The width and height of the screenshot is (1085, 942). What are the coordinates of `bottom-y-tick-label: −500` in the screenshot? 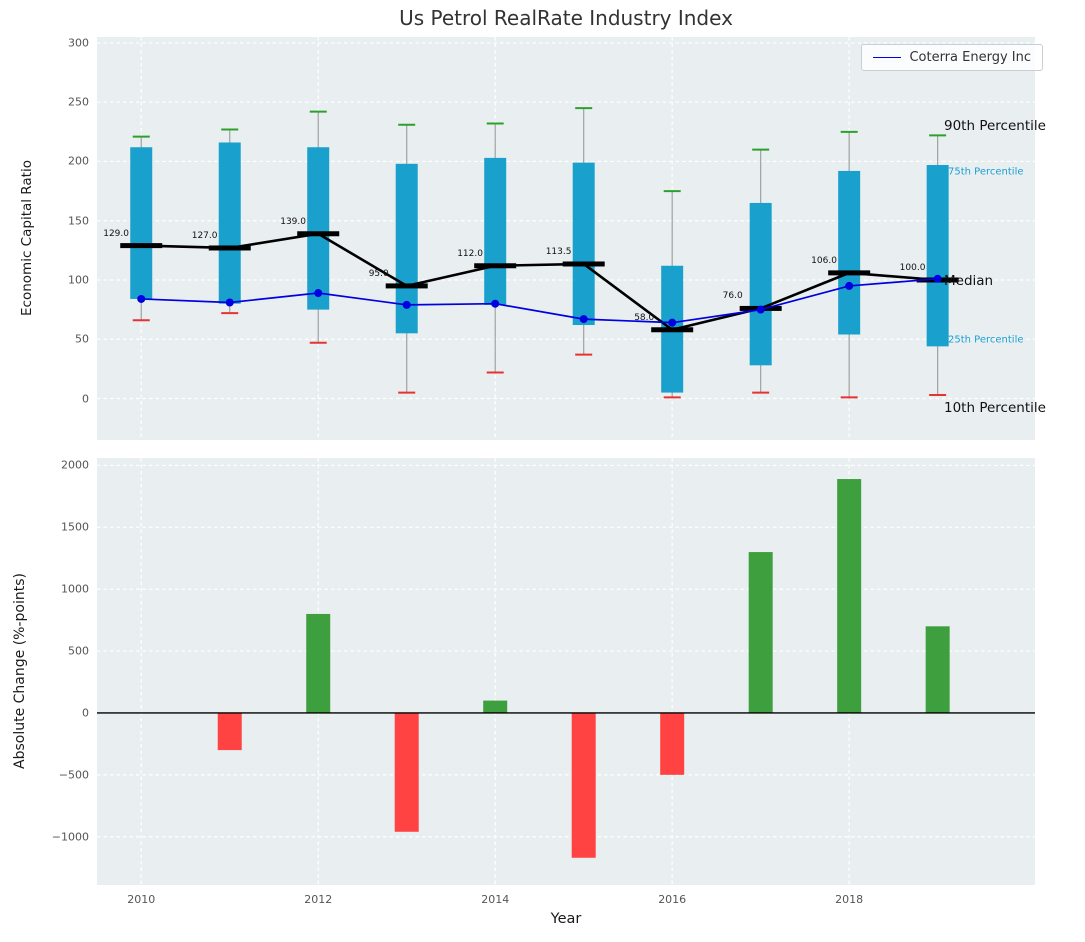 It's located at (73, 775).